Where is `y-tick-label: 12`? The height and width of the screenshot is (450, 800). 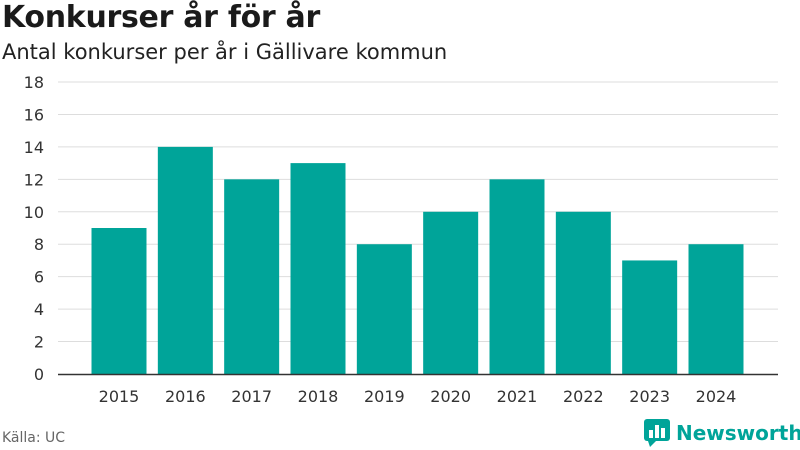 y-tick-label: 12 is located at coordinates (34, 179).